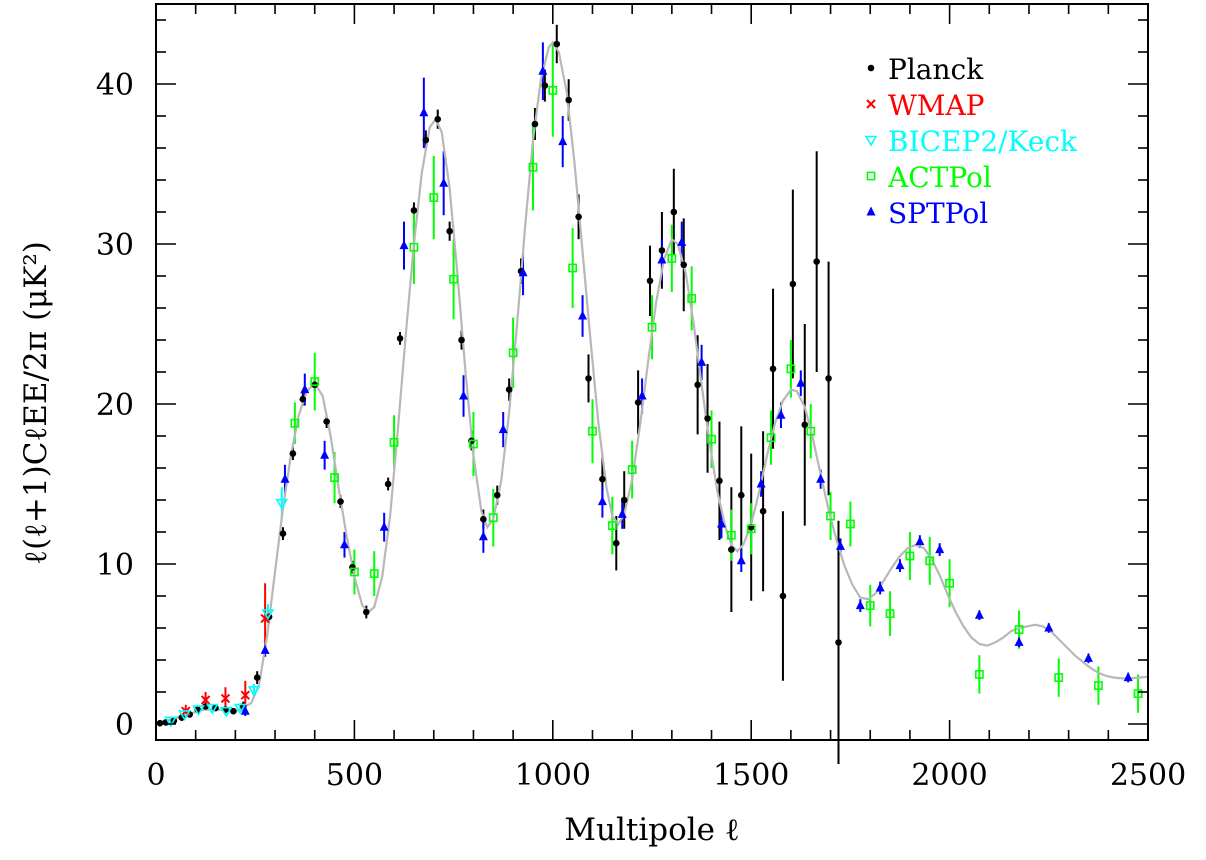 Image resolution: width=1206 pixels, height=860 pixels. Describe the element at coordinates (751, 775) in the screenshot. I see `x-tick-label: 1500` at that location.